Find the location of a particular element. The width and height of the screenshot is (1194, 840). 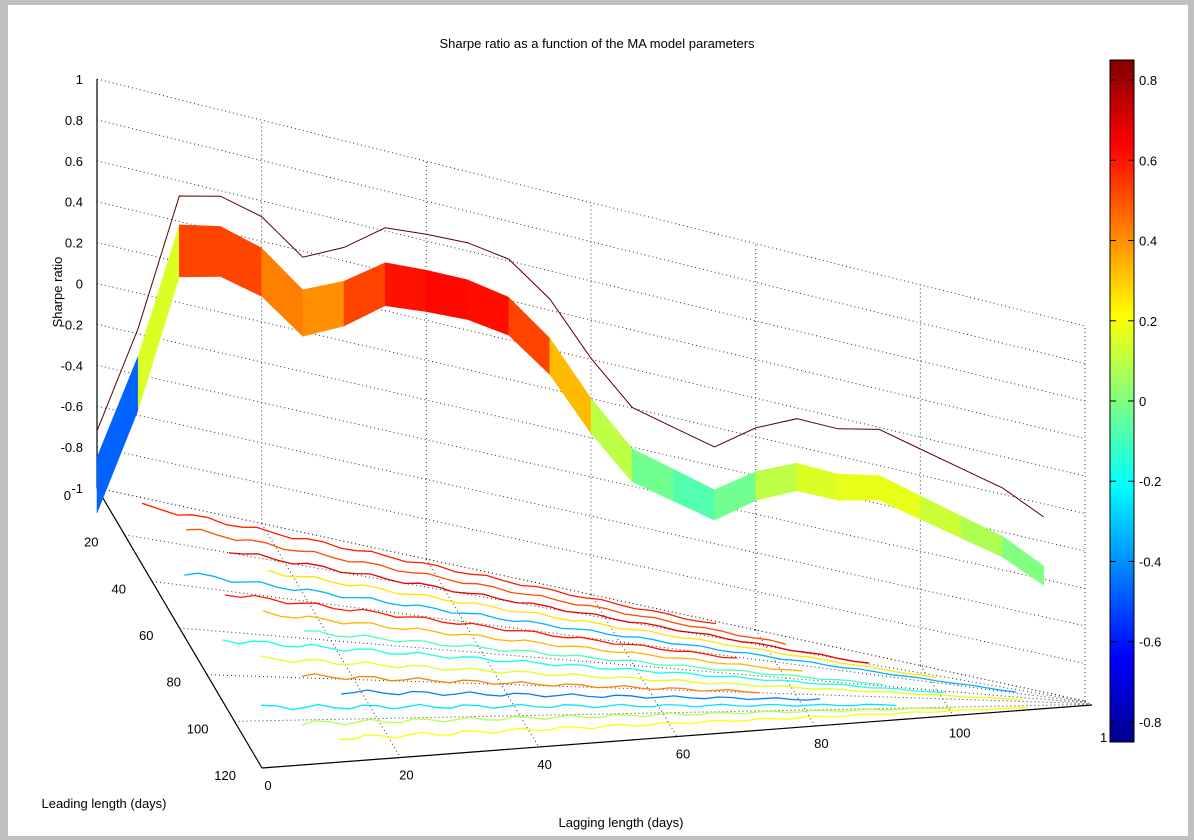

colorbar-tick-label: 0.2 is located at coordinates (1148, 321).